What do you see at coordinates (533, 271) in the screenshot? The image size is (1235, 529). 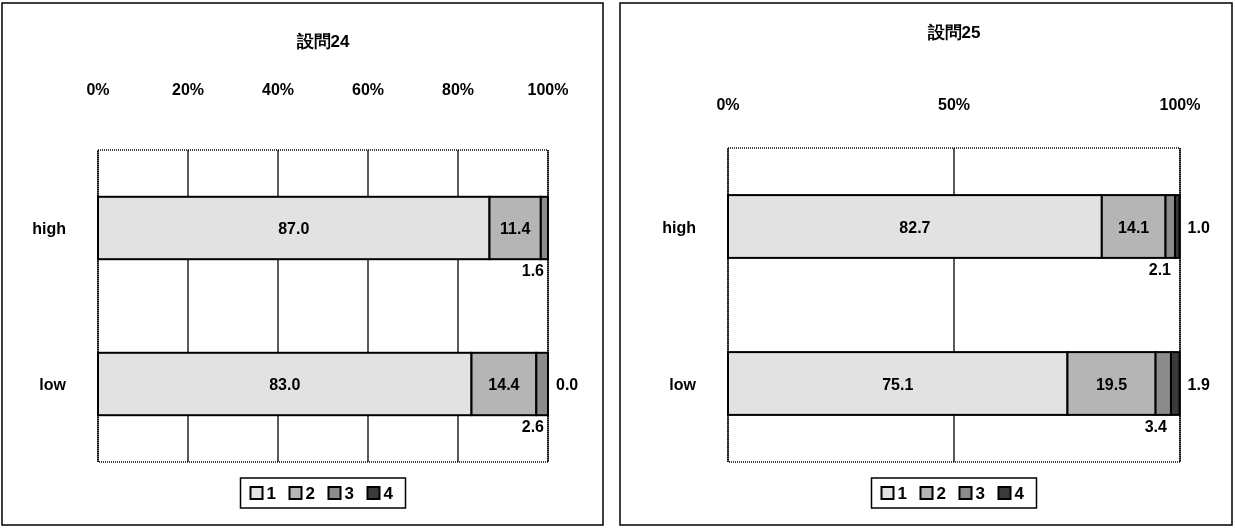 I see `data-label: 1.6` at bounding box center [533, 271].